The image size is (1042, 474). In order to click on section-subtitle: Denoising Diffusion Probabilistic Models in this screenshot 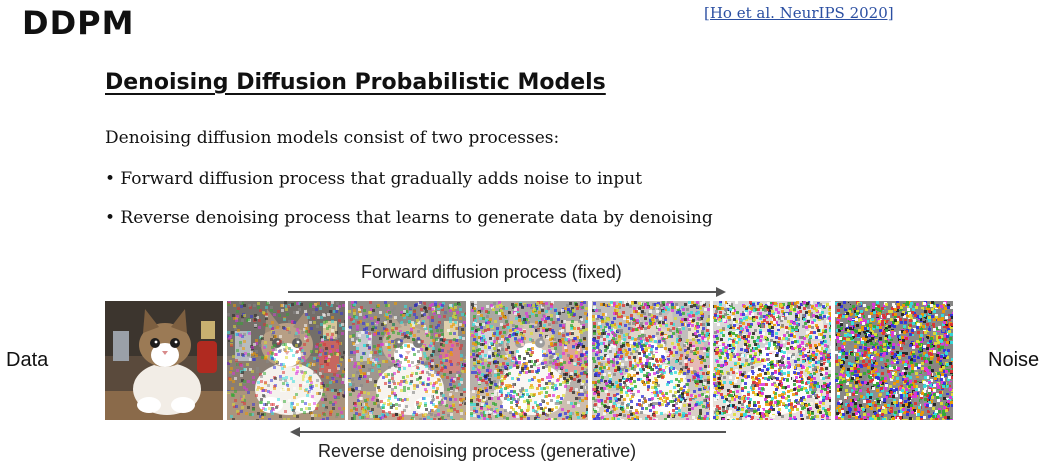, I will do `click(355, 82)`.